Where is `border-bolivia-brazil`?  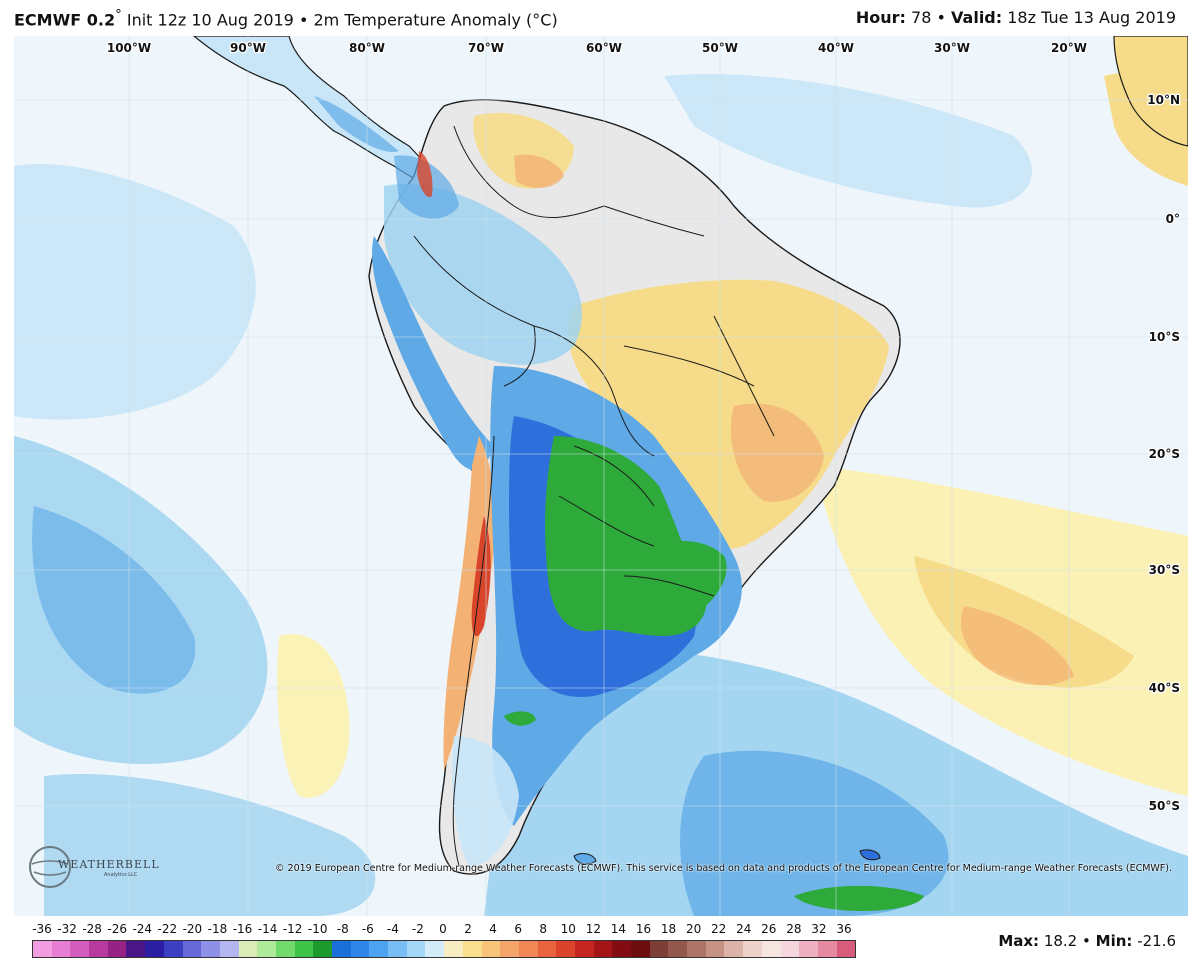 border-bolivia-brazil is located at coordinates (594, 391).